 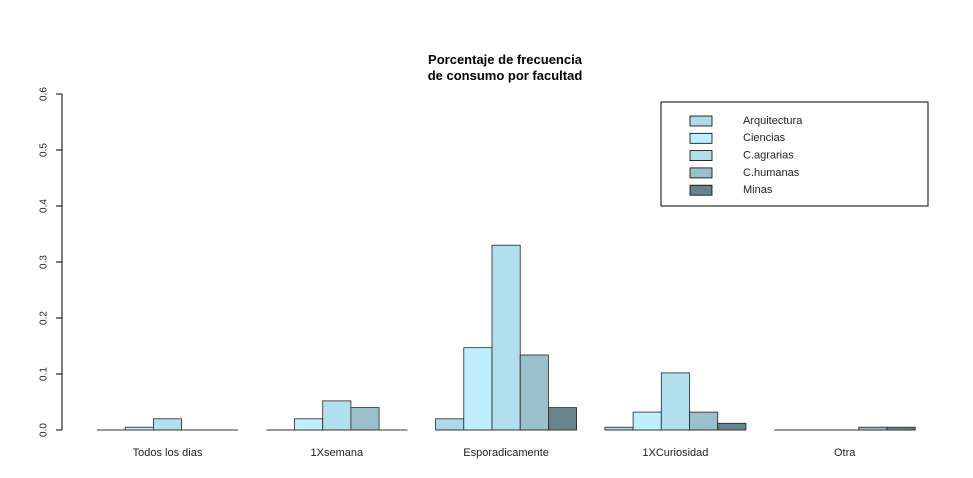 I want to click on legend-label: Ciencias, so click(x=764, y=138).